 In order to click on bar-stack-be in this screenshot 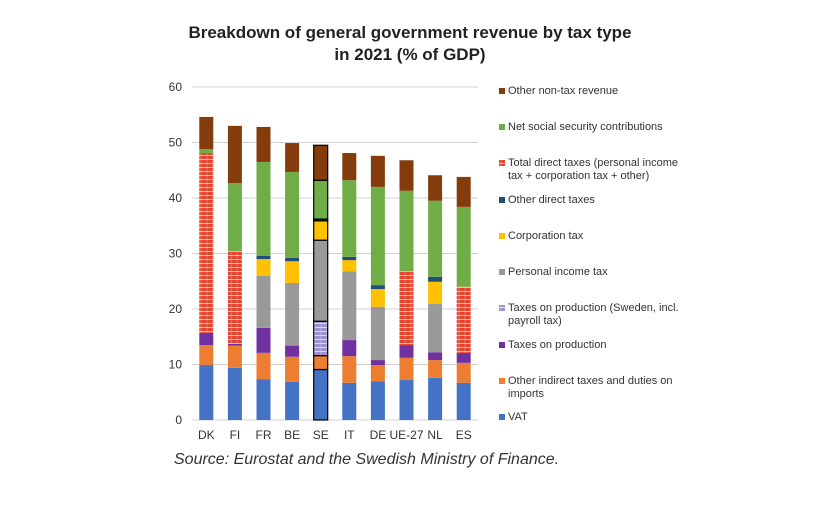, I will do `click(292, 281)`.